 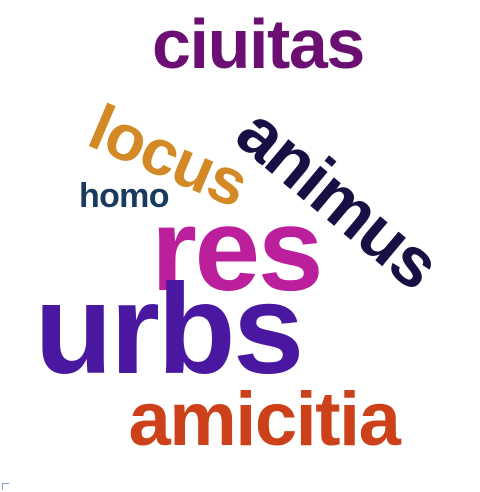 What do you see at coordinates (258, 44) in the screenshot?
I see `word-ciuitas: ciuitas` at bounding box center [258, 44].